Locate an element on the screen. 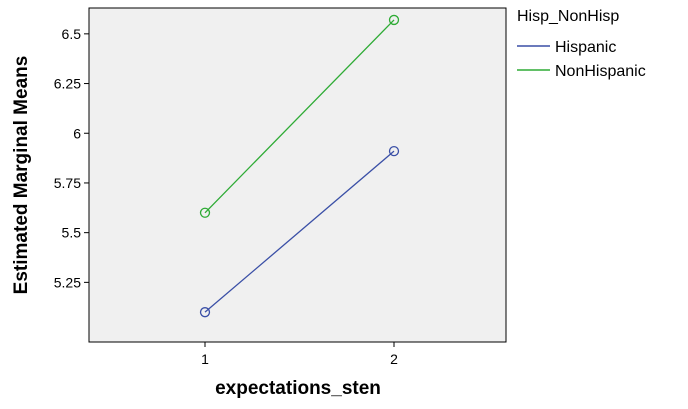  legend-title: Hisp_NonHisp is located at coordinates (568, 16).